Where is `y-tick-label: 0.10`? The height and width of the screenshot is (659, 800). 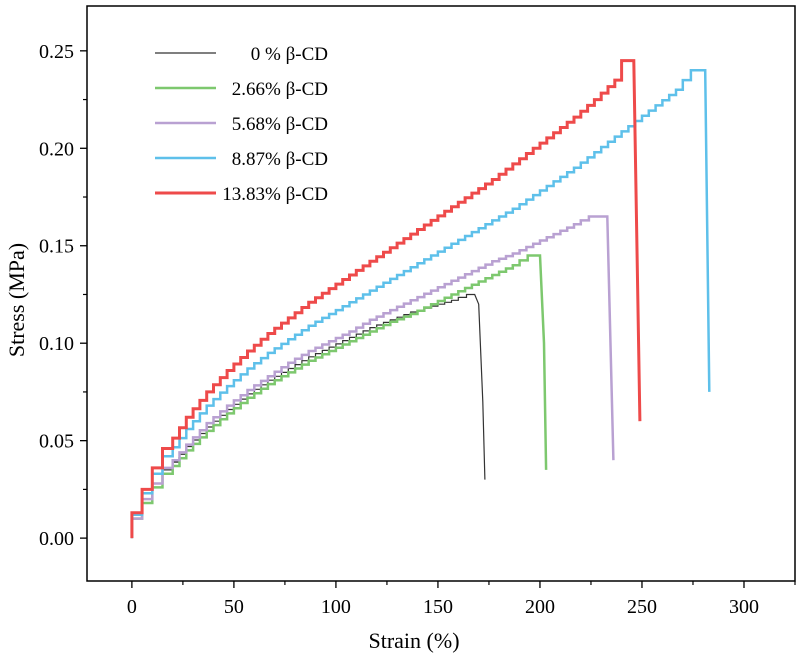
y-tick-label: 0.10 is located at coordinates (56, 344).